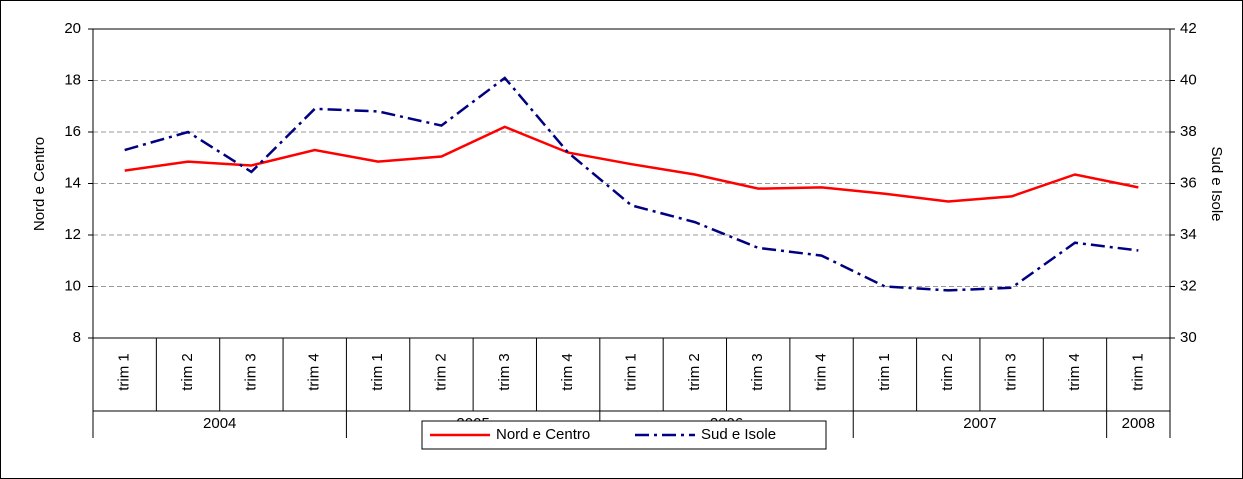  I want to click on y-tick-label: 20, so click(72, 28).